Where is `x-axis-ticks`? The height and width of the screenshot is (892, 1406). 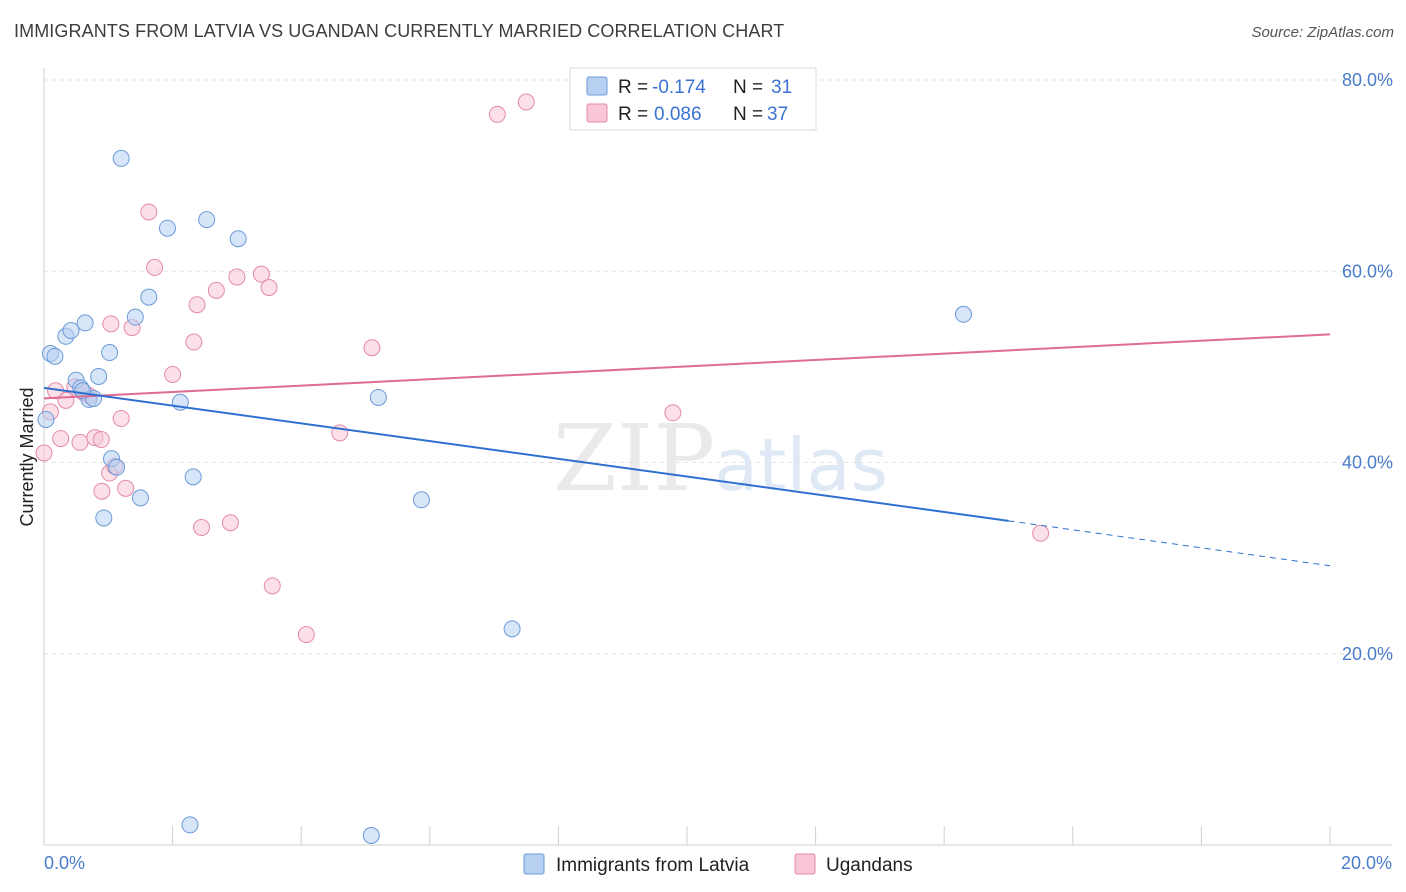 x-axis-ticks is located at coordinates (687, 835).